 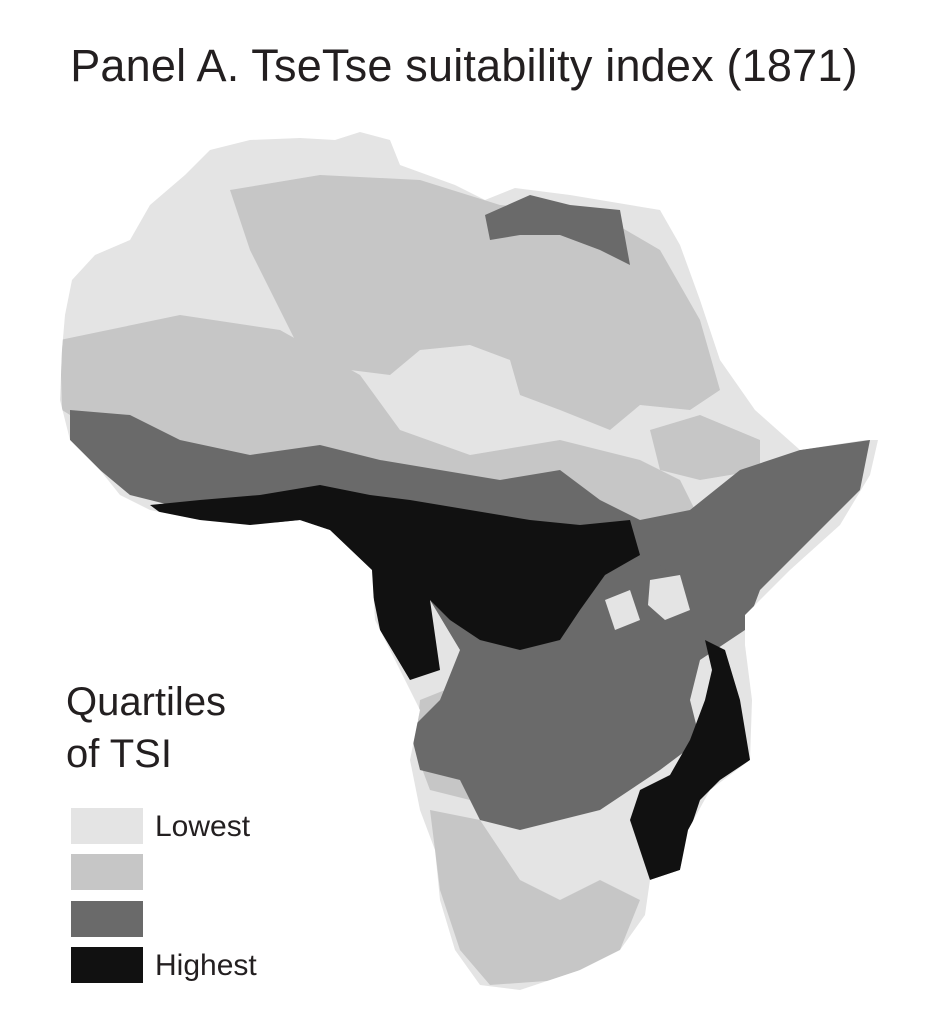 I want to click on legend-title: Quartiles of TSI, so click(x=146, y=728).